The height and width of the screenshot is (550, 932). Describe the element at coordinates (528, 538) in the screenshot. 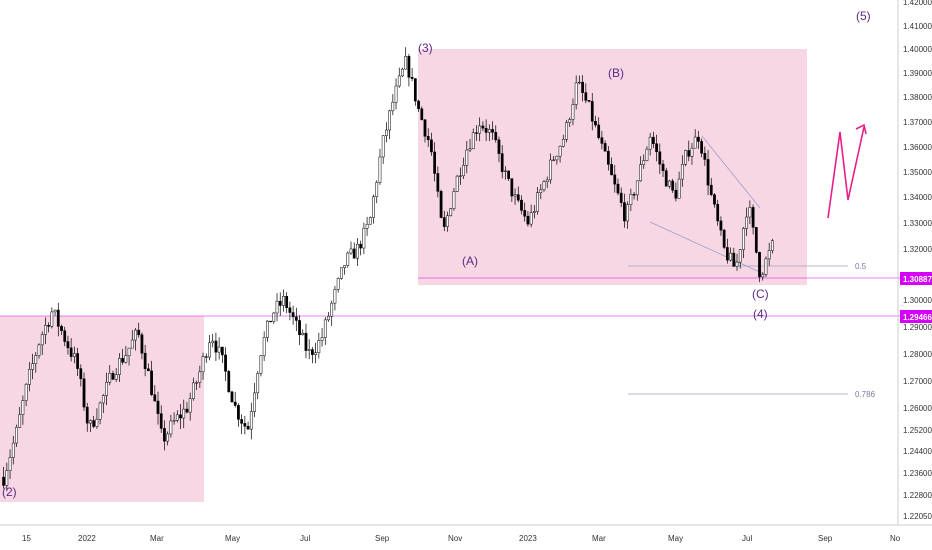

I see `x-tick-label: 2023` at that location.